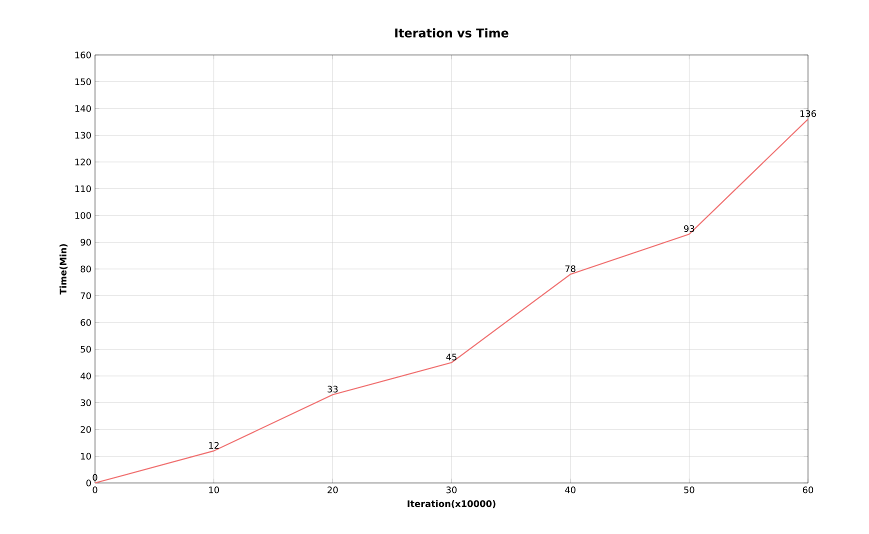  Describe the element at coordinates (83, 82) in the screenshot. I see `y-tick-label: 150` at that location.